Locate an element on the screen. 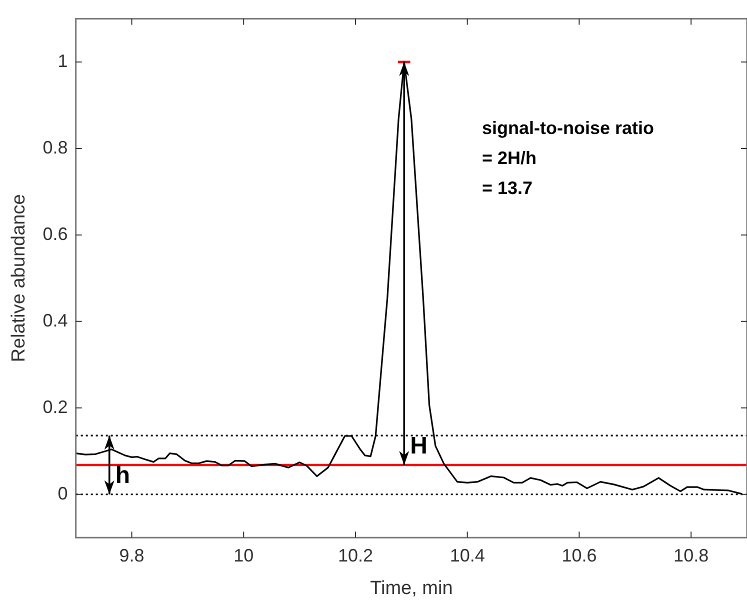 This screenshot has height=606, width=747. y-tick-label: 0.4 is located at coordinates (55, 320).